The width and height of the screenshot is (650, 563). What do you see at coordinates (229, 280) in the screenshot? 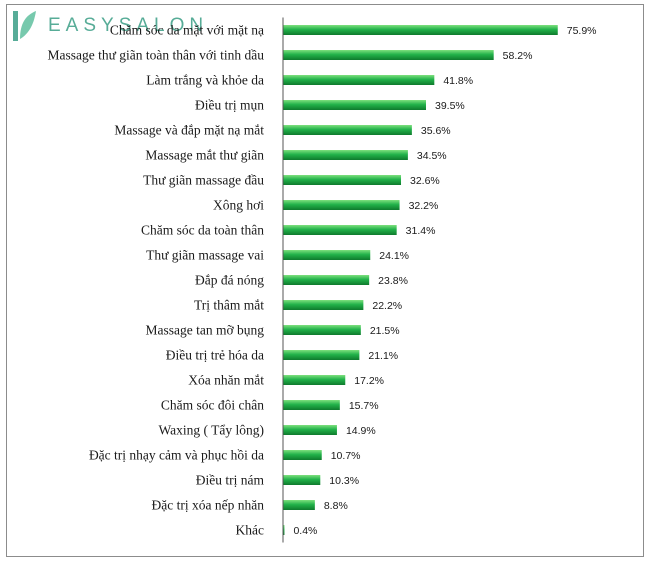
I see `category-label: Đắp đá nóng` at bounding box center [229, 280].